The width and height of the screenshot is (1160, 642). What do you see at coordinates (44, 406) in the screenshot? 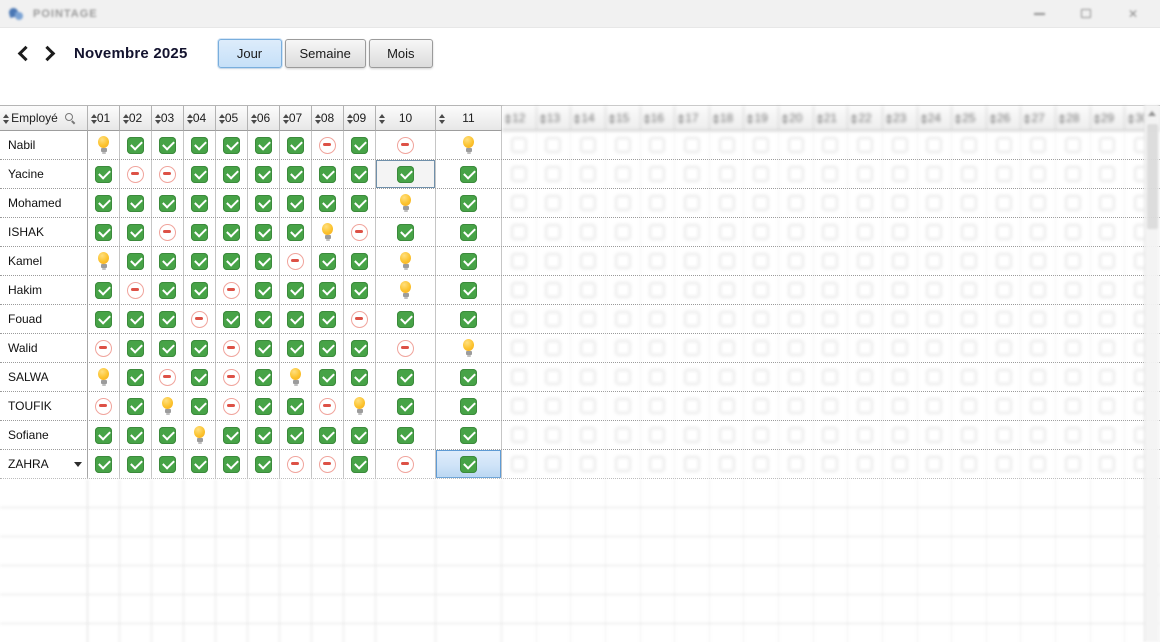
I see `employee-name-cell: TOUFIK` at bounding box center [44, 406].